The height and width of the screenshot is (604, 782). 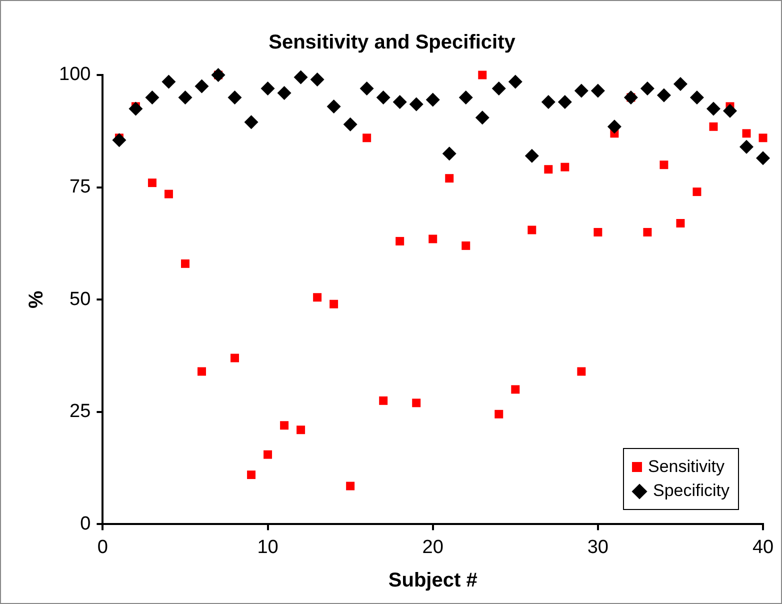 What do you see at coordinates (433, 581) in the screenshot?
I see `x-axis-title: Subject #` at bounding box center [433, 581].